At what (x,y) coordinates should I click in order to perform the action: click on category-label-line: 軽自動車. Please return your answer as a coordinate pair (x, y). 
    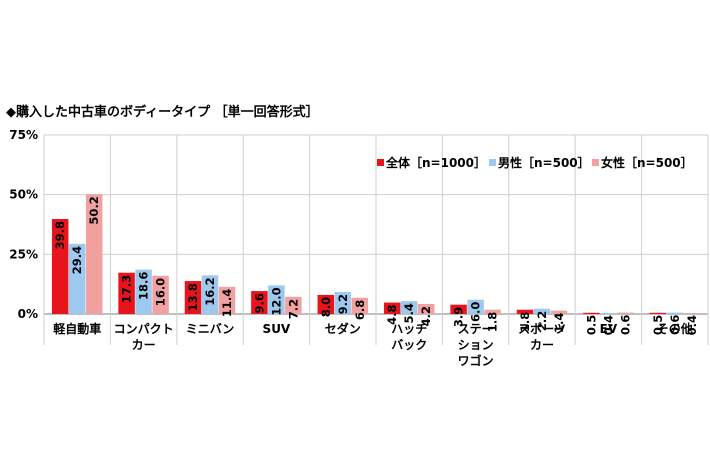
    Looking at the image, I should click on (77, 328).